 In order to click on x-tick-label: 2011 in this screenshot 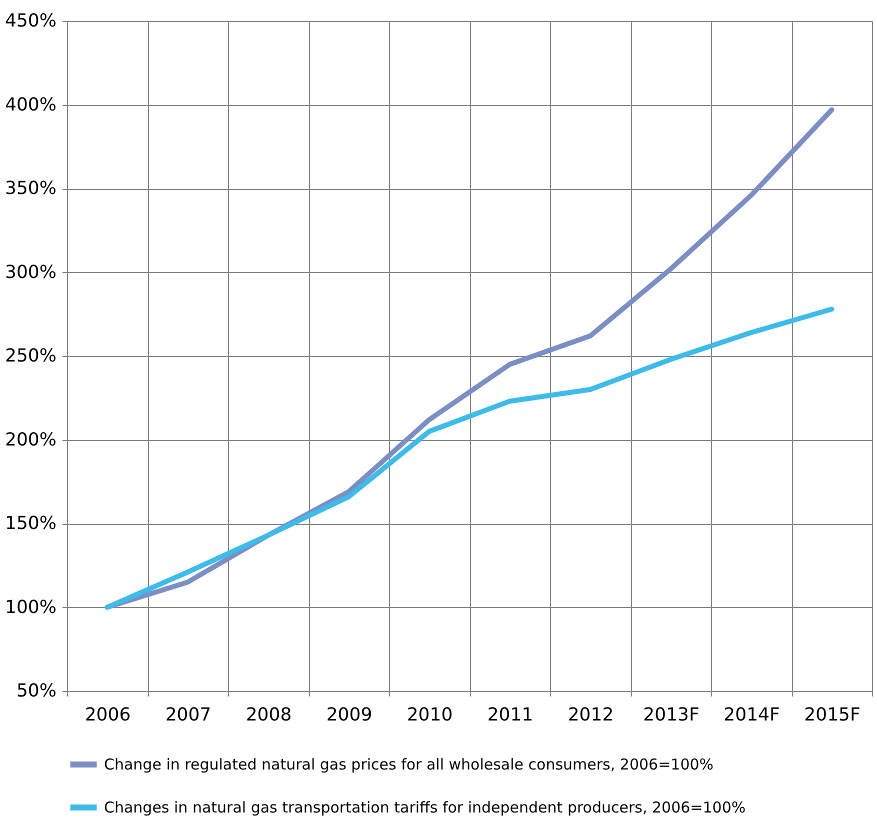, I will do `click(510, 715)`.